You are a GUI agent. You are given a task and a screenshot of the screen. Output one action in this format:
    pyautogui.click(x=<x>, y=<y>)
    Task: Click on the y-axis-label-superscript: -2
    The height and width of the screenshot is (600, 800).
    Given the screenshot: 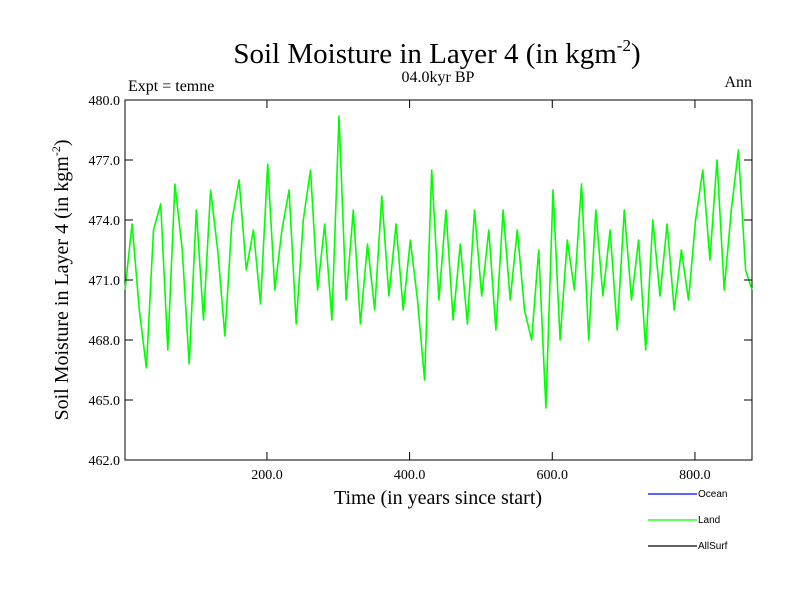 What is the action you would take?
    pyautogui.click(x=56, y=151)
    